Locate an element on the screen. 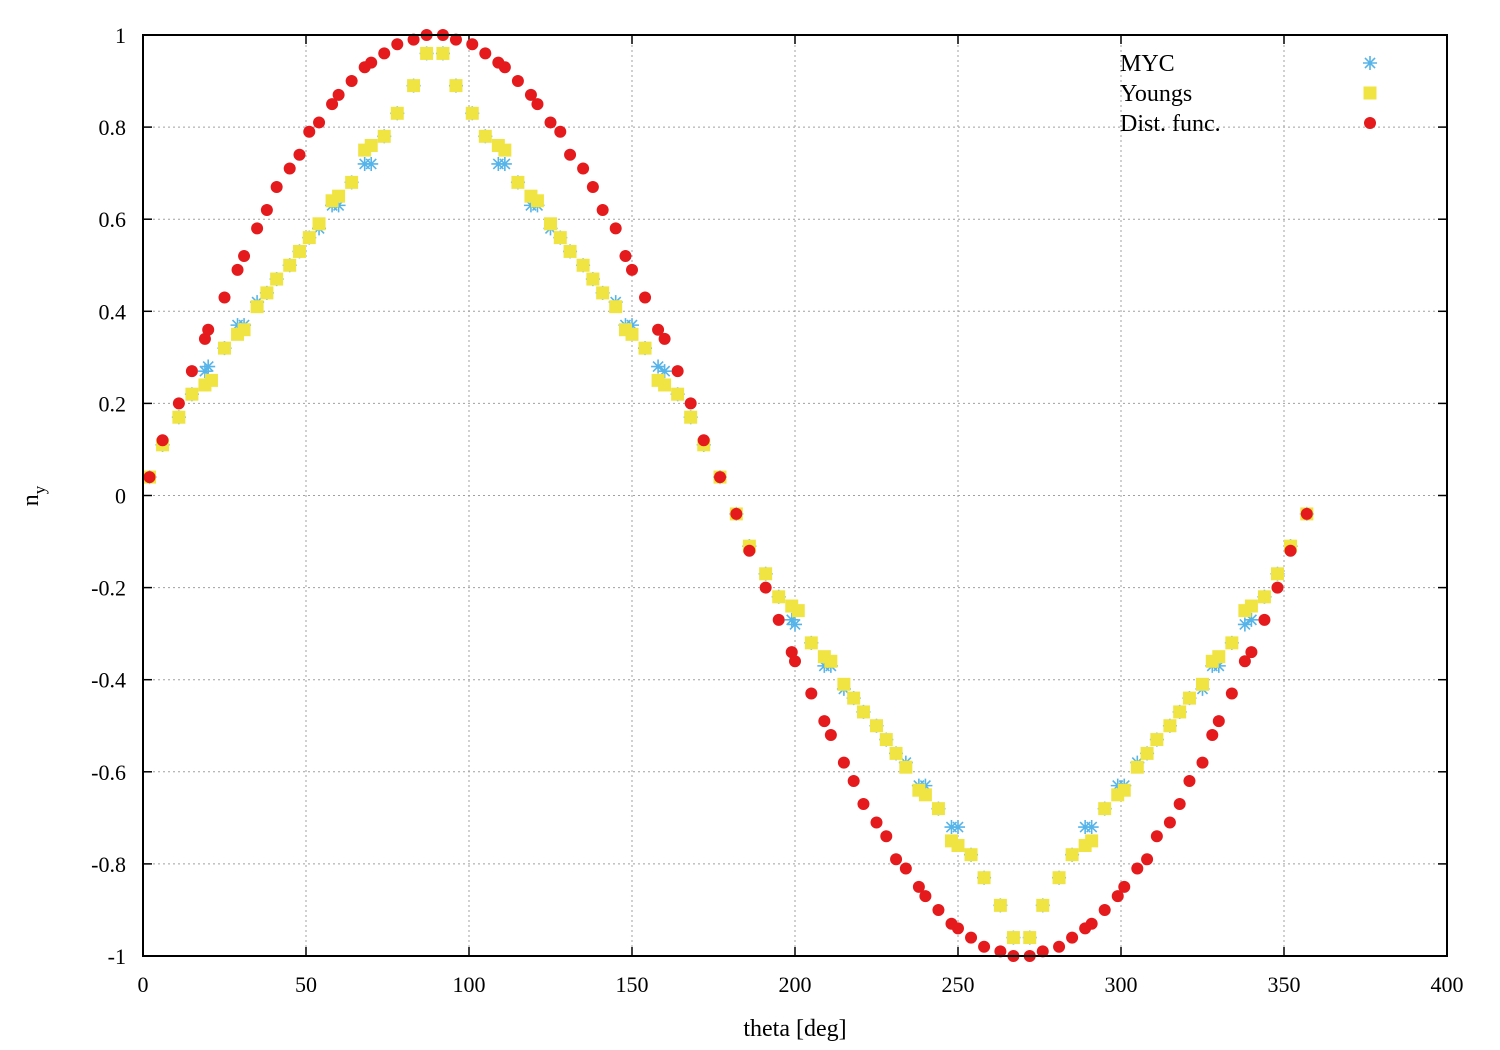 Image resolution: width=1500 pixels, height=1050 pixels. x-tick-label: 0 is located at coordinates (143, 984).